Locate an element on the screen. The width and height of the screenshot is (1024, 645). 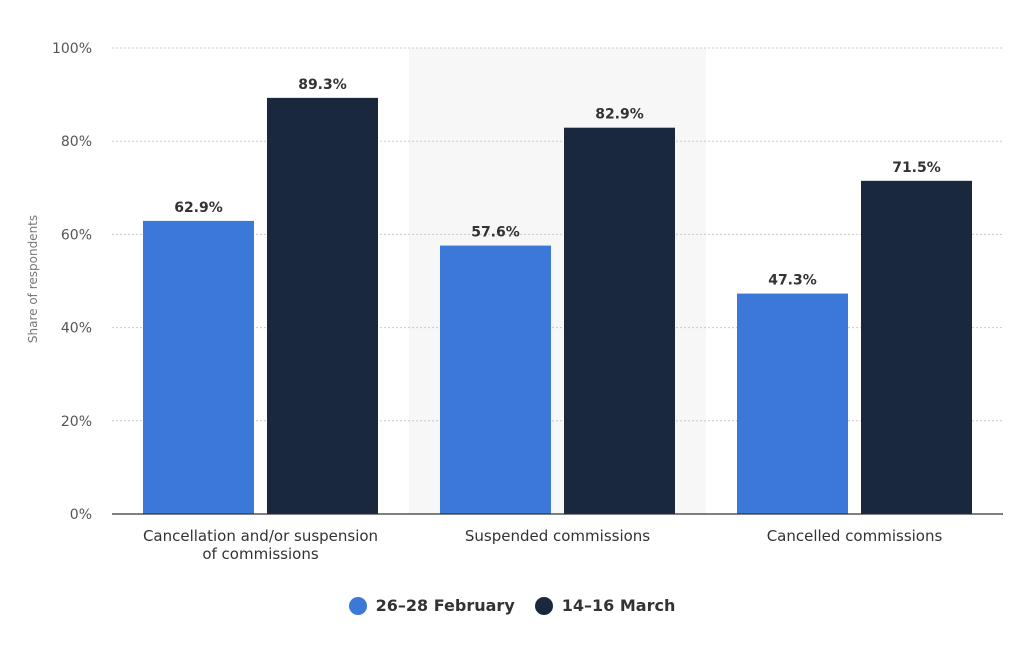
legend-label-march: 14–16 March is located at coordinates (618, 605).